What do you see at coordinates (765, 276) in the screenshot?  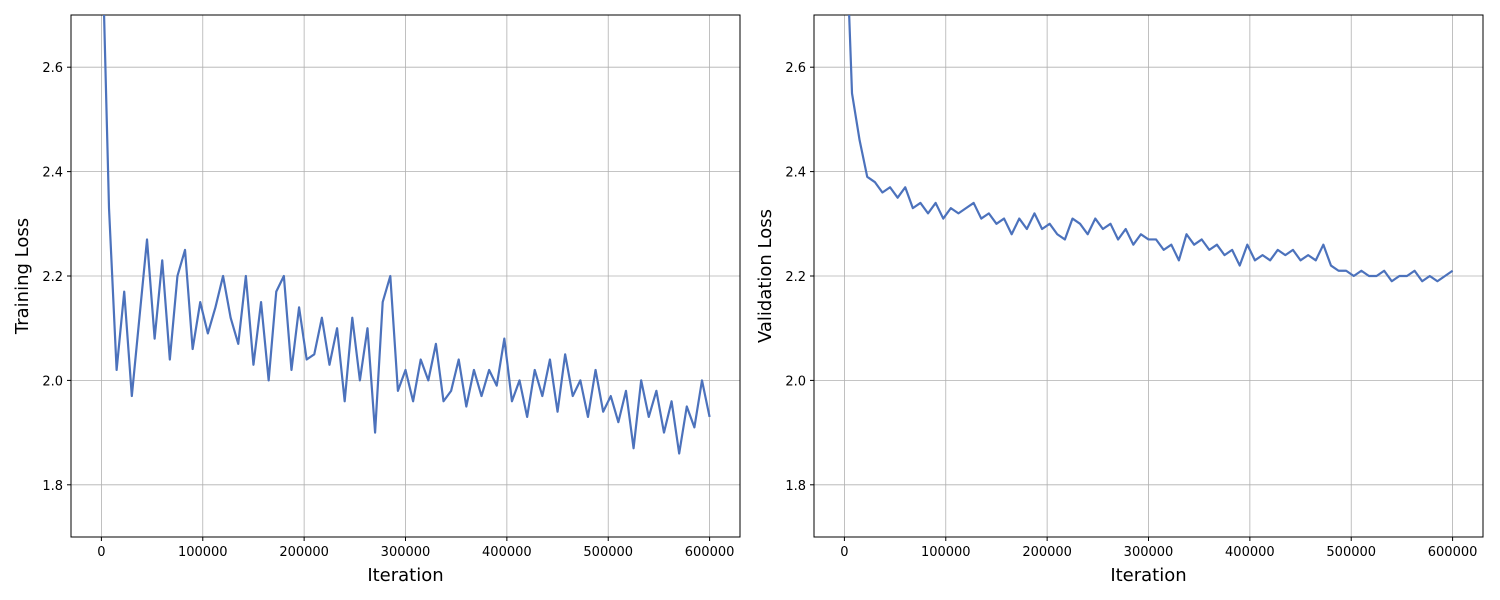 I see `y-axis-label: Validation Loss` at bounding box center [765, 276].